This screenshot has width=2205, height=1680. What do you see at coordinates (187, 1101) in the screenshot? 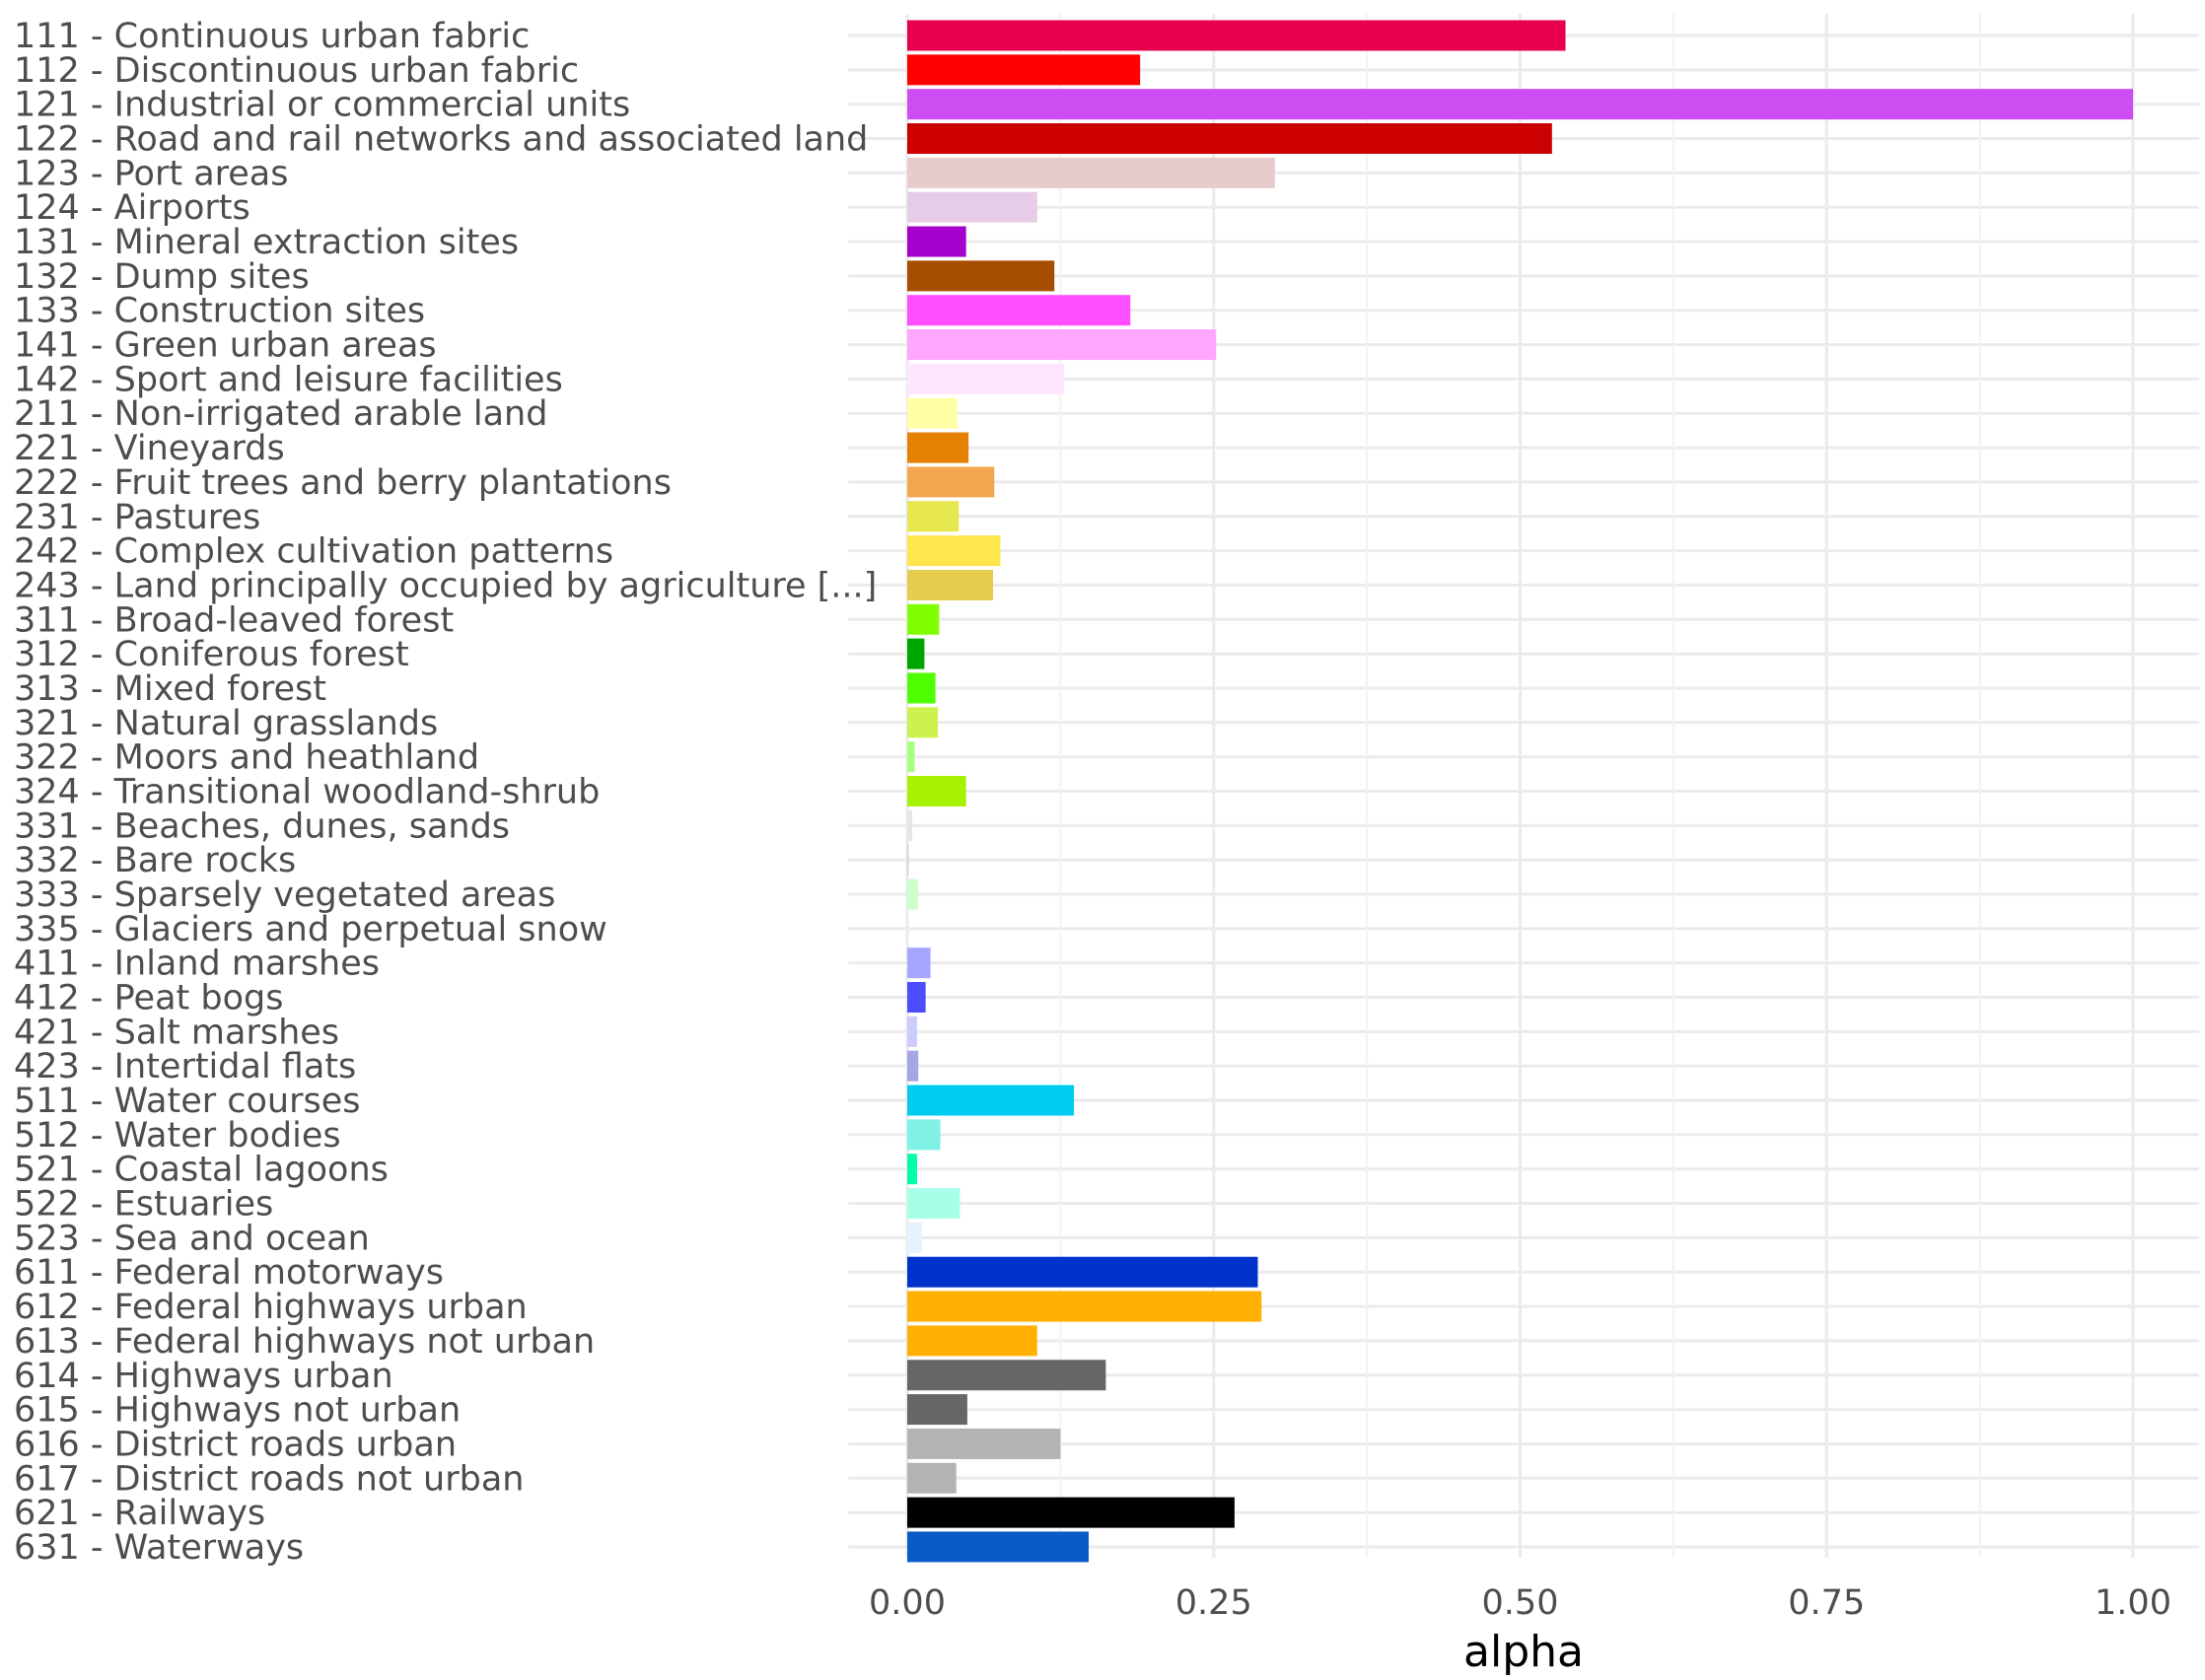
I see `category-label: 511 - Water courses` at bounding box center [187, 1101].